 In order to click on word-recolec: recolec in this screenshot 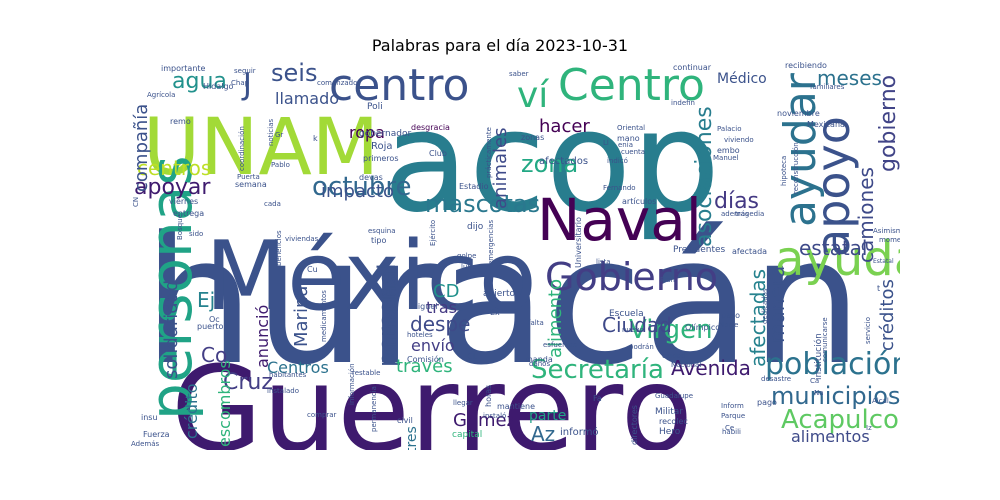, I will do `click(673, 421)`.